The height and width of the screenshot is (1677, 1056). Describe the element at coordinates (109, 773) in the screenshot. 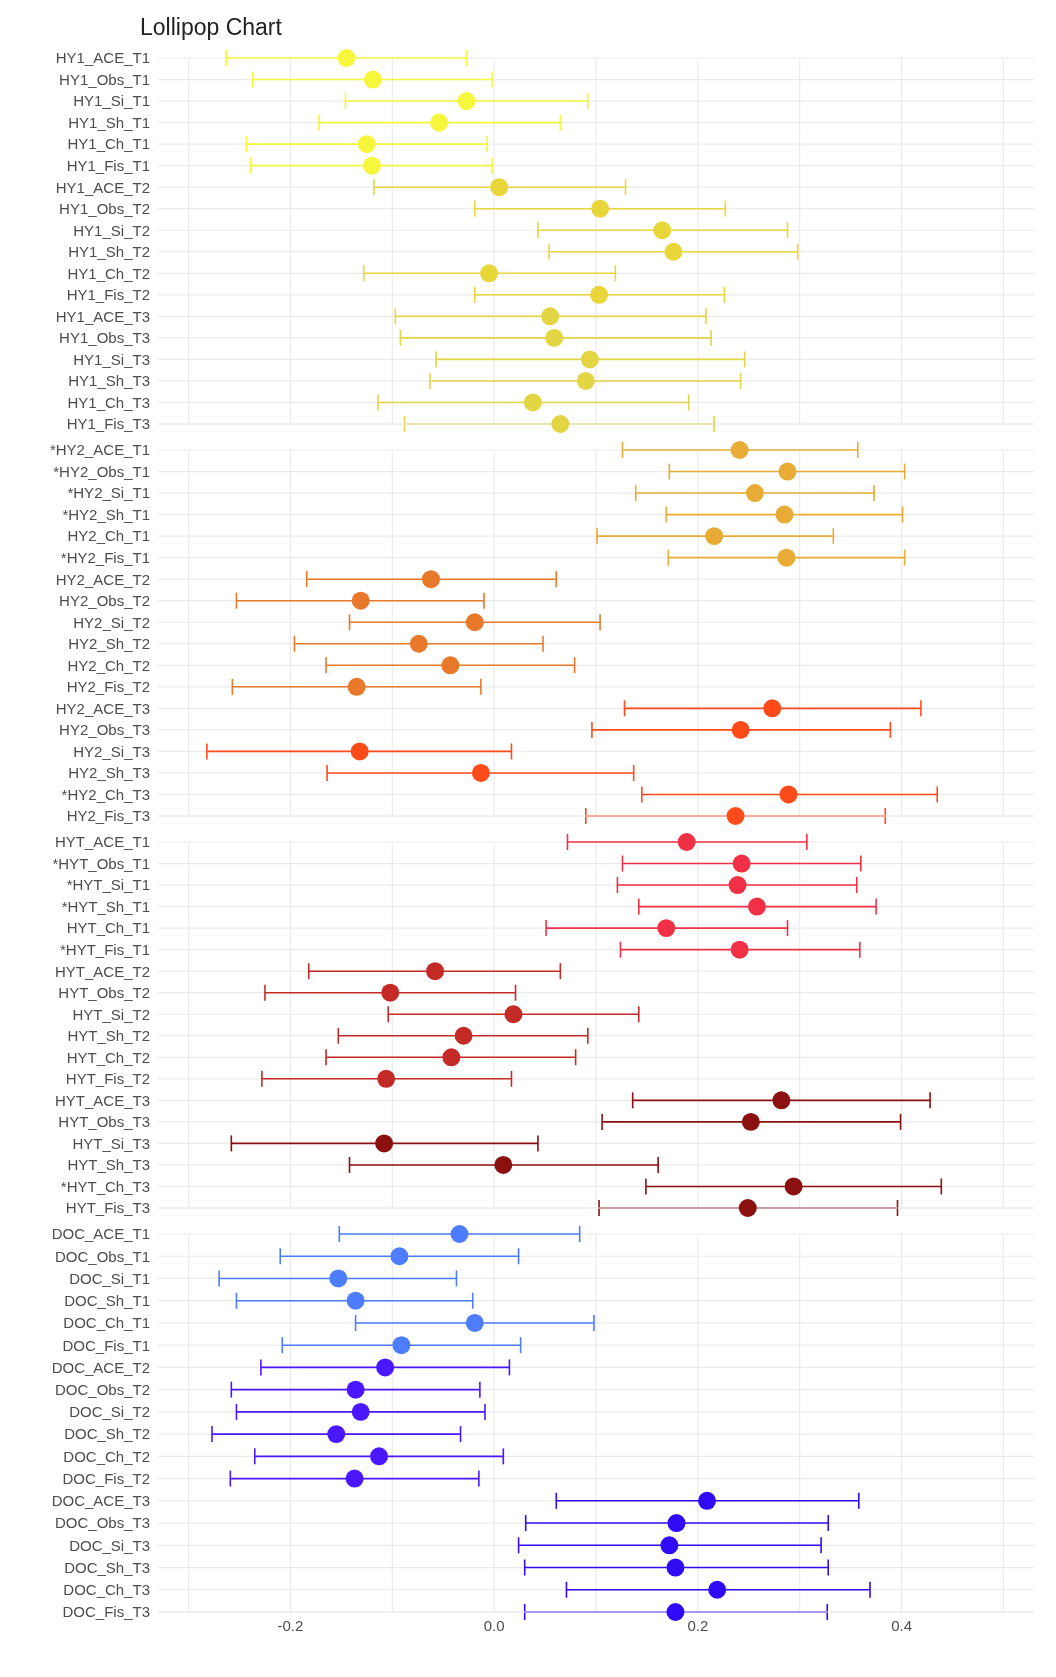

I see `y-tick-label: HY2_Sh_T3` at that location.